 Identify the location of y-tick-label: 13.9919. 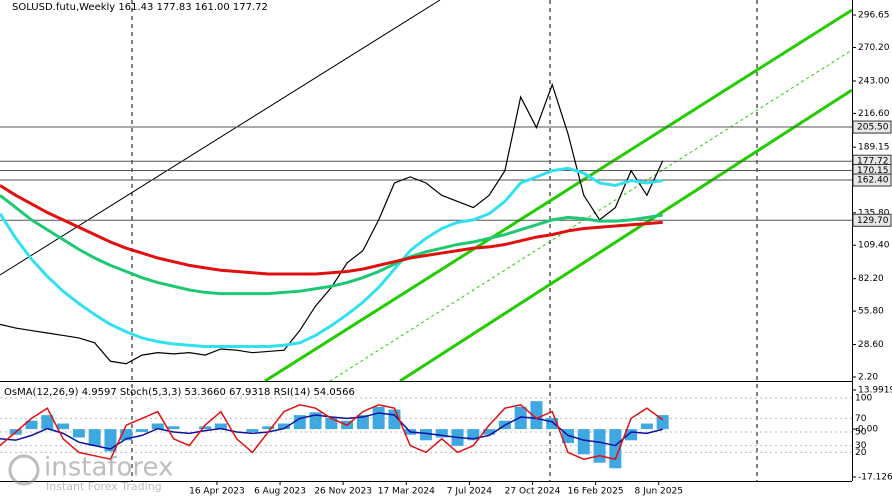
(875, 391).